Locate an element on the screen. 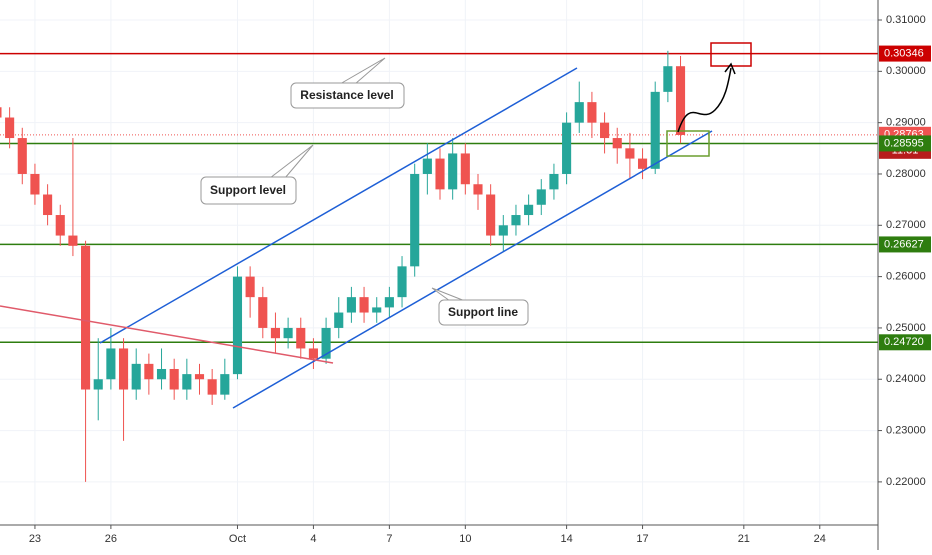 Image resolution: width=932 pixels, height=555 pixels. price-label: 0.26627 is located at coordinates (904, 244).